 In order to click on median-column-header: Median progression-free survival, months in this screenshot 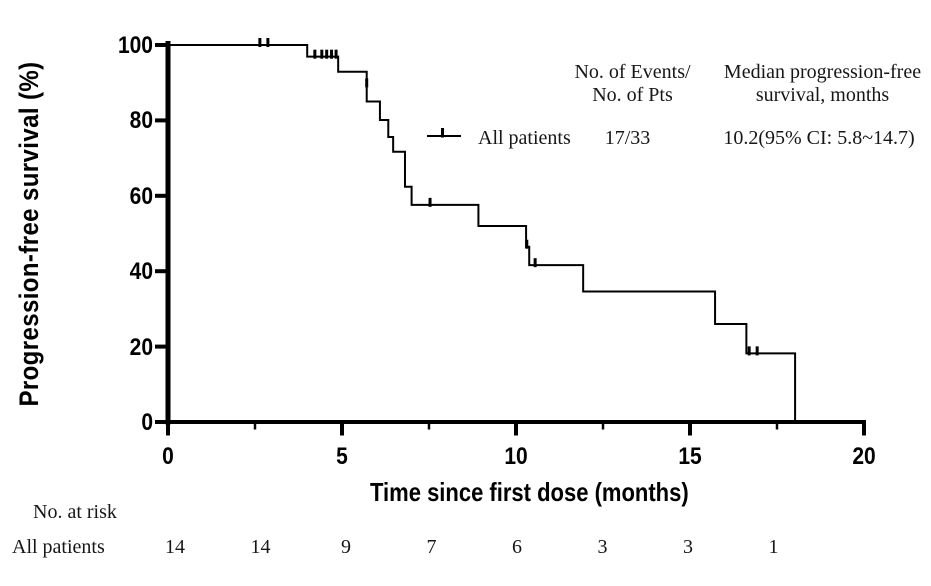, I will do `click(820, 84)`.